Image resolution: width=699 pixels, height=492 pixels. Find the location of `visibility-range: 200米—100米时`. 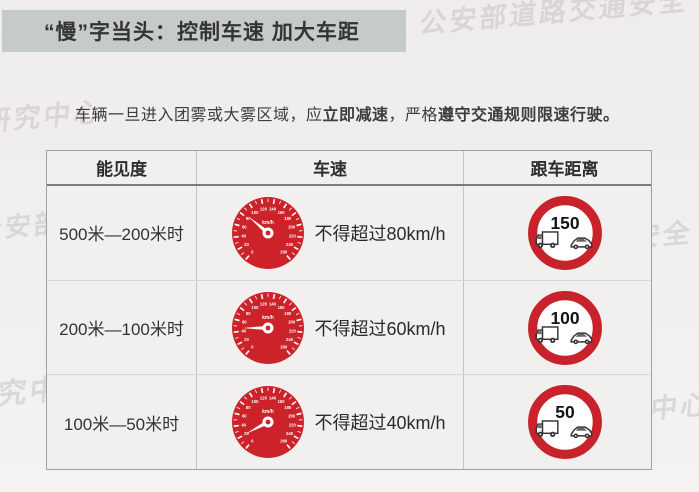

visibility-range: 200米—100米时 is located at coordinates (121, 329).